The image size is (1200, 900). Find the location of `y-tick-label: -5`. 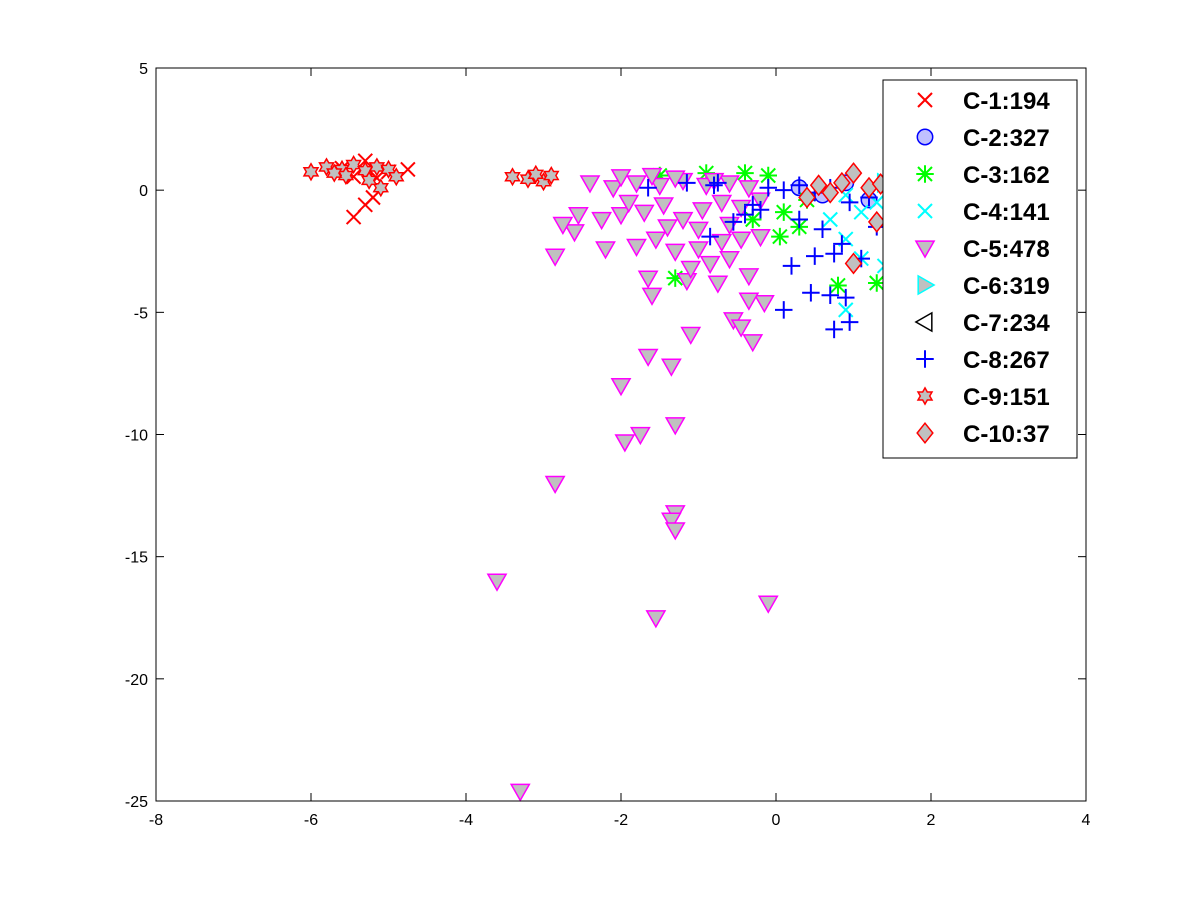

y-tick-label: -5 is located at coordinates (141, 313).